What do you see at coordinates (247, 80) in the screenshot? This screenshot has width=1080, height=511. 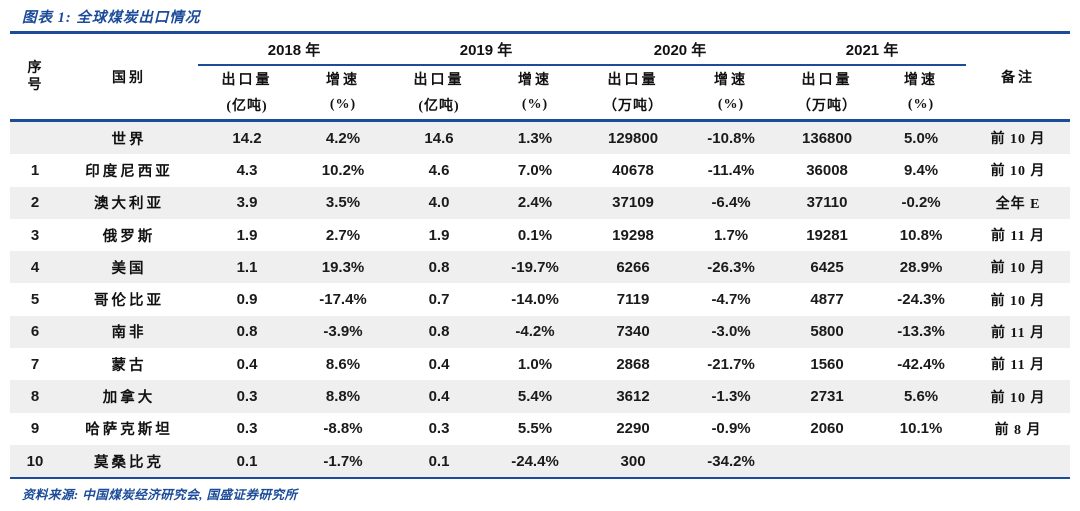 I see `header-sub-export-2018: 出口量` at bounding box center [247, 80].